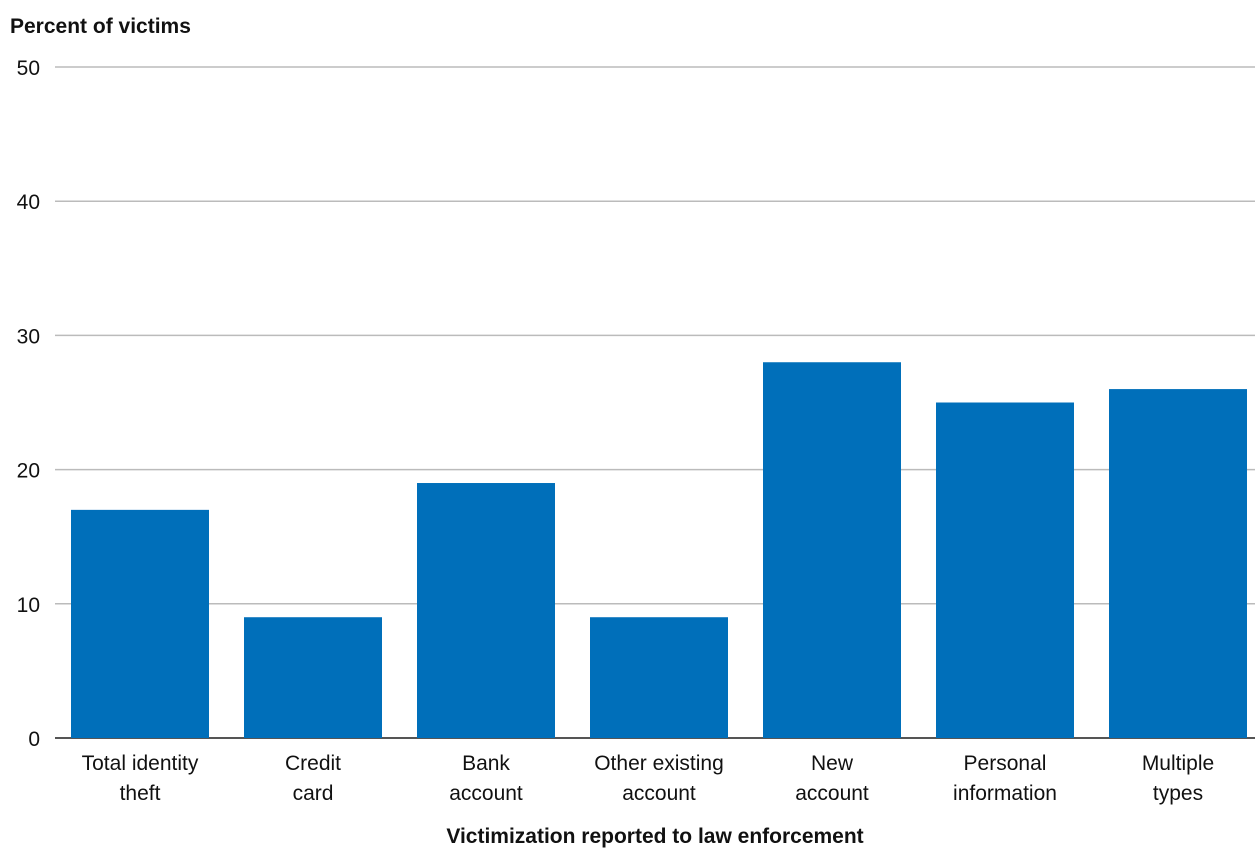 The width and height of the screenshot is (1255, 852). What do you see at coordinates (28, 605) in the screenshot?
I see `y-tick-label: 10` at bounding box center [28, 605].